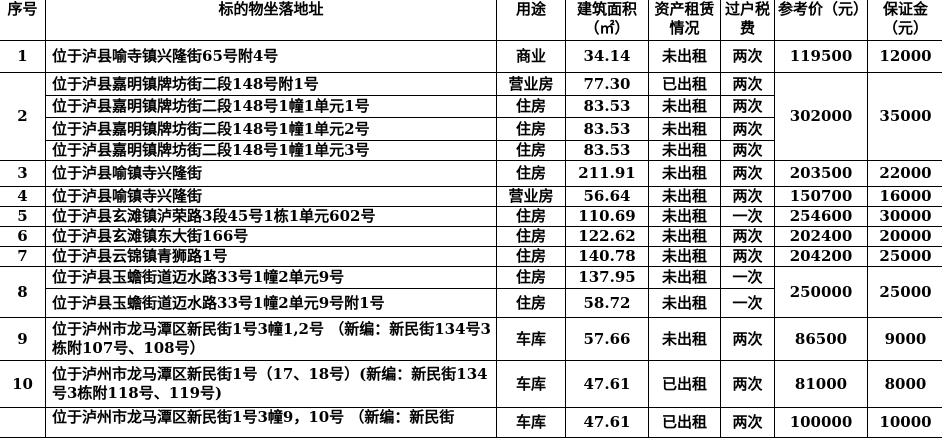  What do you see at coordinates (271, 129) in the screenshot?
I see `property-address: 位于泸县嘉明镇牌坊街二段148号1幢1单元2号` at bounding box center [271, 129].